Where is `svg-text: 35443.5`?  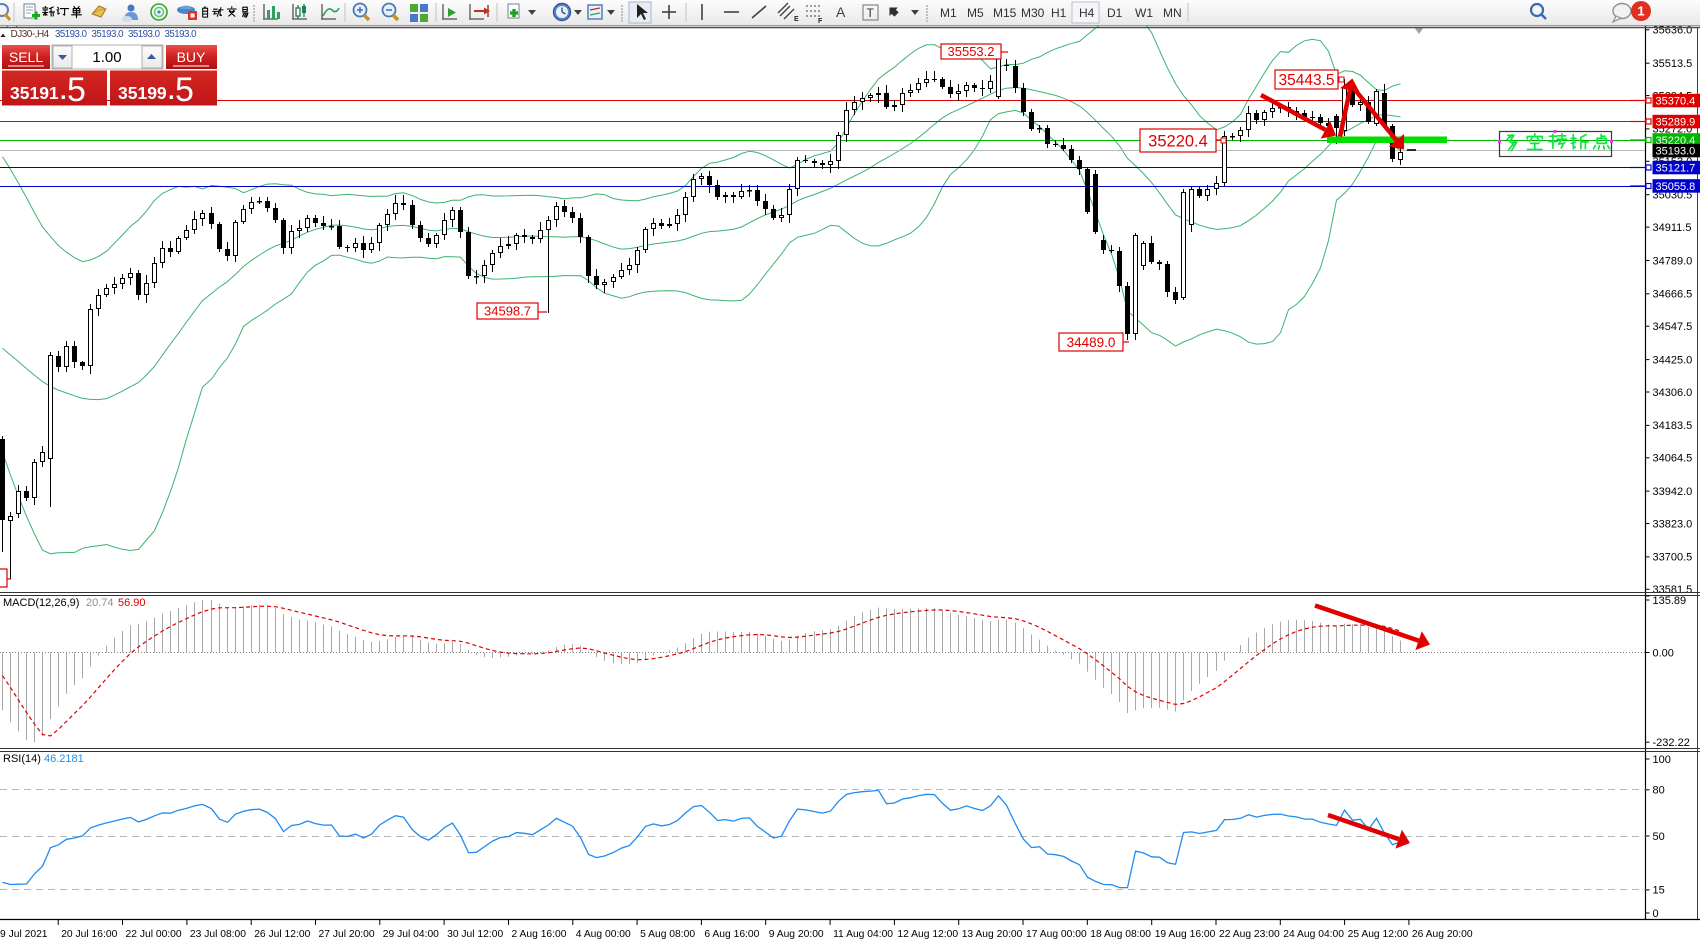
svg-text: 35443.5 is located at coordinates (1306, 80).